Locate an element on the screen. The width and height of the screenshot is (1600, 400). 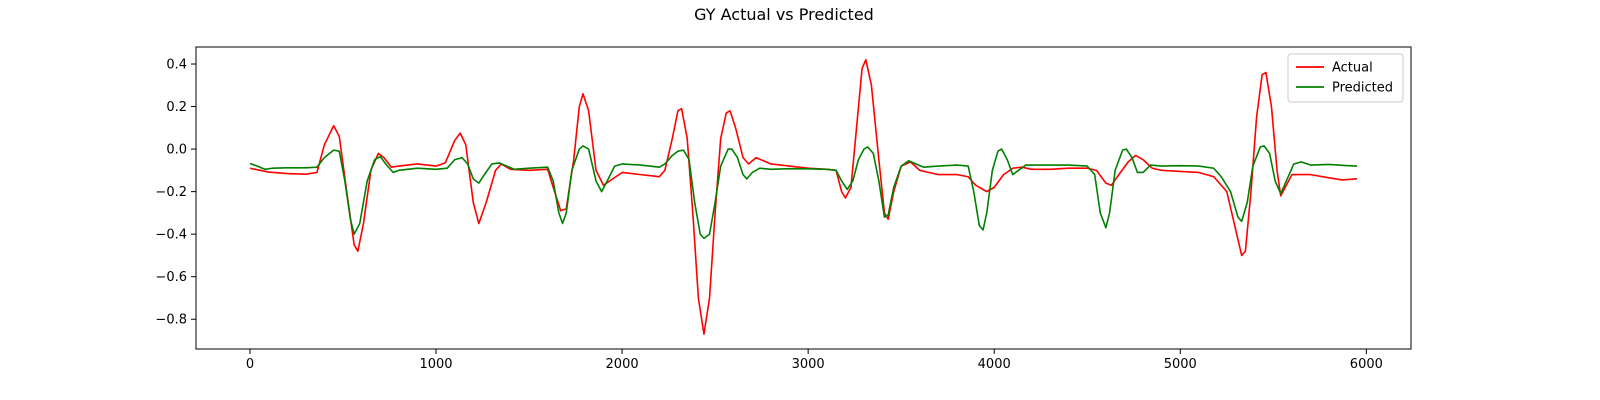
legend-box is located at coordinates (1345, 78).